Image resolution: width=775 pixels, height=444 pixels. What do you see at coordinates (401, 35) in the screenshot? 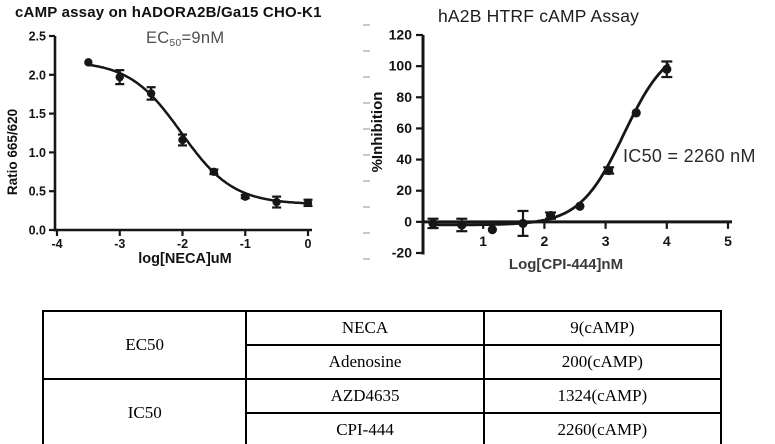
I see `y-tick-label: 120` at bounding box center [401, 35].